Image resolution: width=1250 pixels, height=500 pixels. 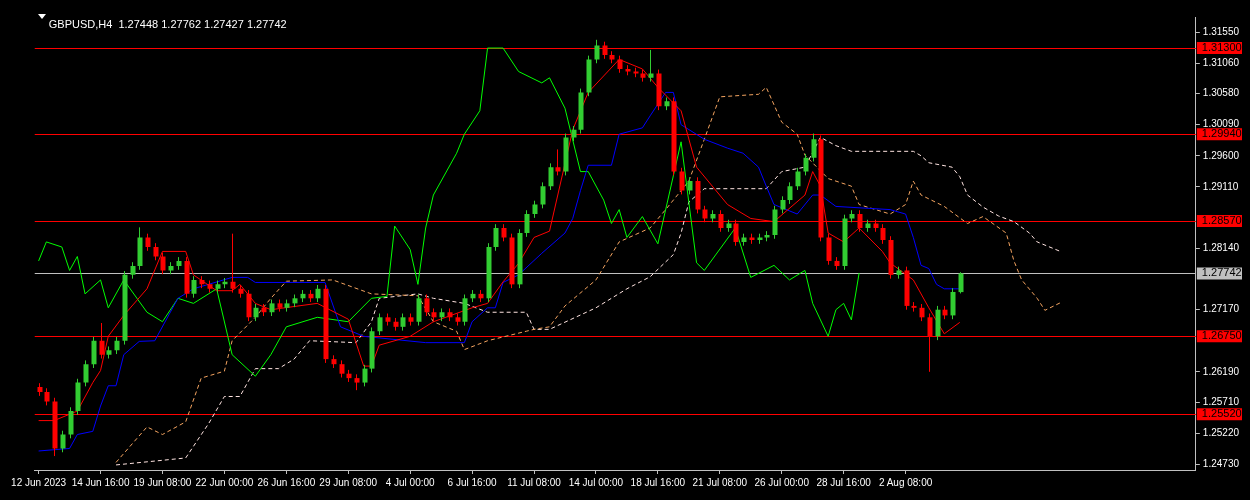 What do you see at coordinates (1221, 133) in the screenshot?
I see `ref-line-label: 1.29940` at bounding box center [1221, 133].